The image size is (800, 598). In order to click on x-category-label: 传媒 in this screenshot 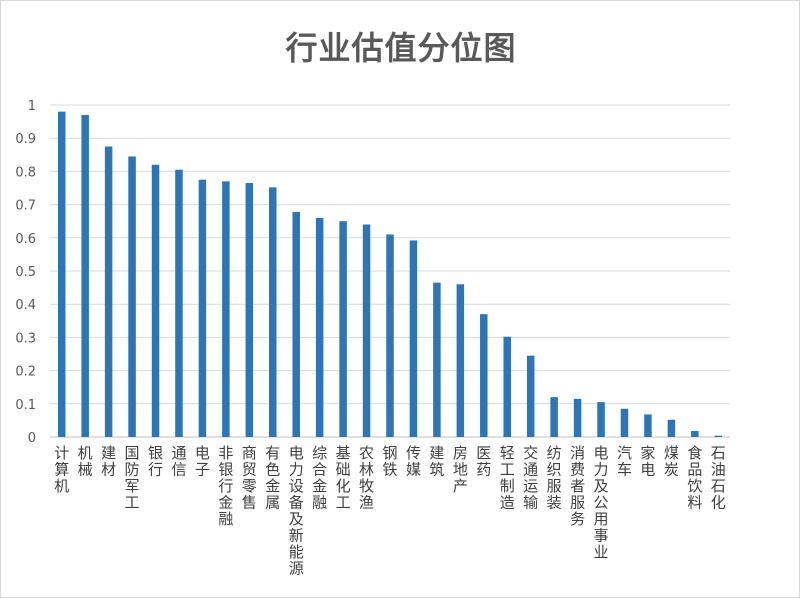, I will do `click(413, 461)`.